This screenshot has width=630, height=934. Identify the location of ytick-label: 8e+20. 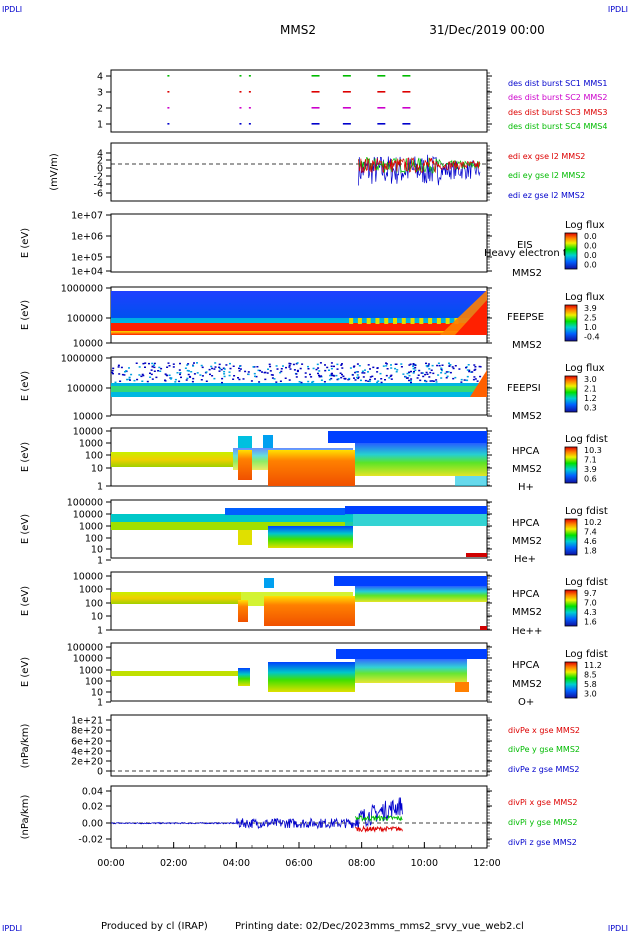
(87, 731).